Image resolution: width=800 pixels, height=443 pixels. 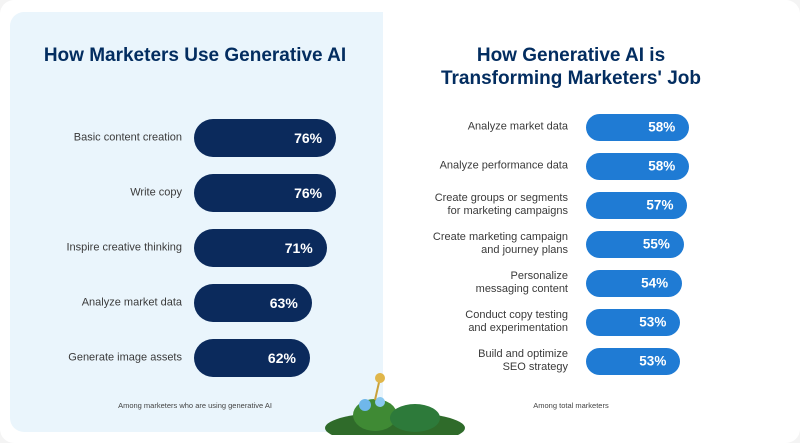 What do you see at coordinates (195, 55) in the screenshot?
I see `chart-title: How Marketers Use Generative AI` at bounding box center [195, 55].